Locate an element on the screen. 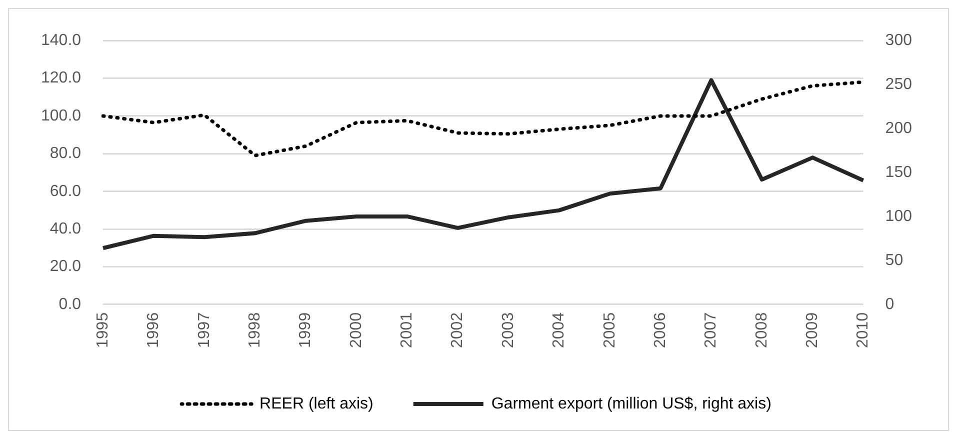  x-tick-label: 2001 is located at coordinates (407, 330).